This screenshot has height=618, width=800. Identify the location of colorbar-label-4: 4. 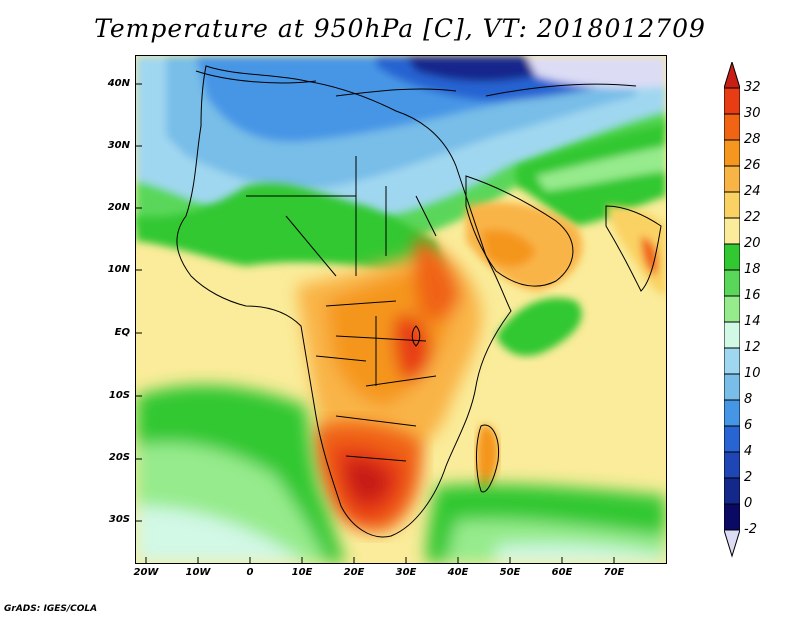
(748, 451).